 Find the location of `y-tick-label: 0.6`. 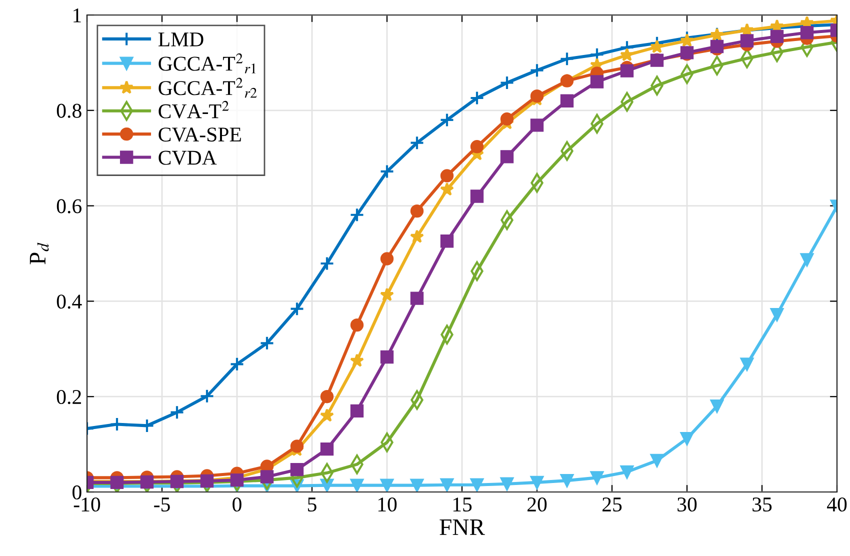

y-tick-label: 0.6 is located at coordinates (69, 206).